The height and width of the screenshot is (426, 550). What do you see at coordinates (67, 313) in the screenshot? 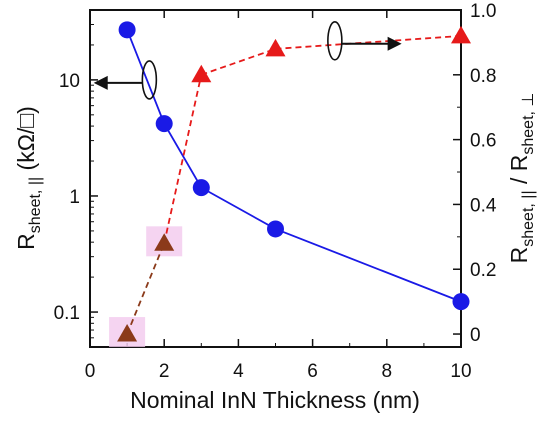
I see `left-tick-label: 0.1` at bounding box center [67, 313].